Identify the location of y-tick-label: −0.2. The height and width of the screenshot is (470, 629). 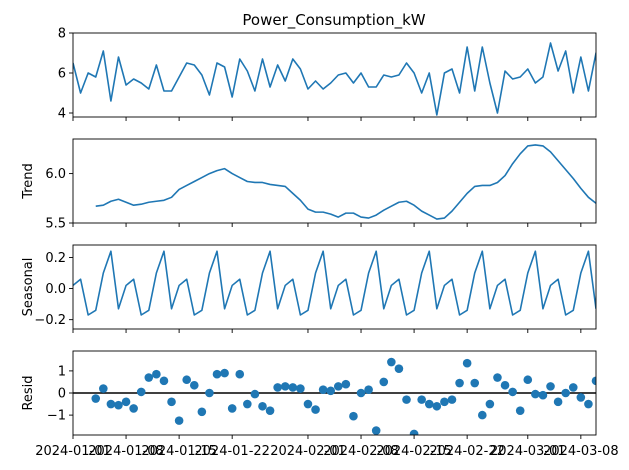
(50, 320).